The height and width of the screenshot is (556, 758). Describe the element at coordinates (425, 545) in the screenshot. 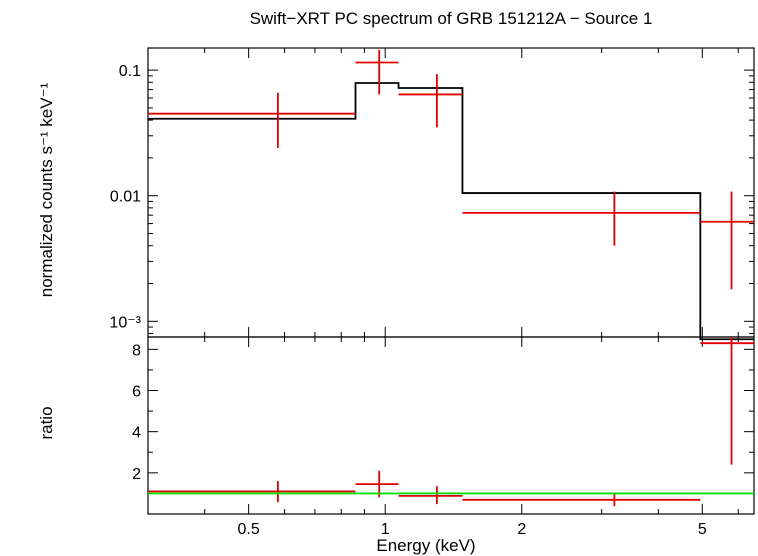

I see `x-axis-label: Energy (keV)` at that location.